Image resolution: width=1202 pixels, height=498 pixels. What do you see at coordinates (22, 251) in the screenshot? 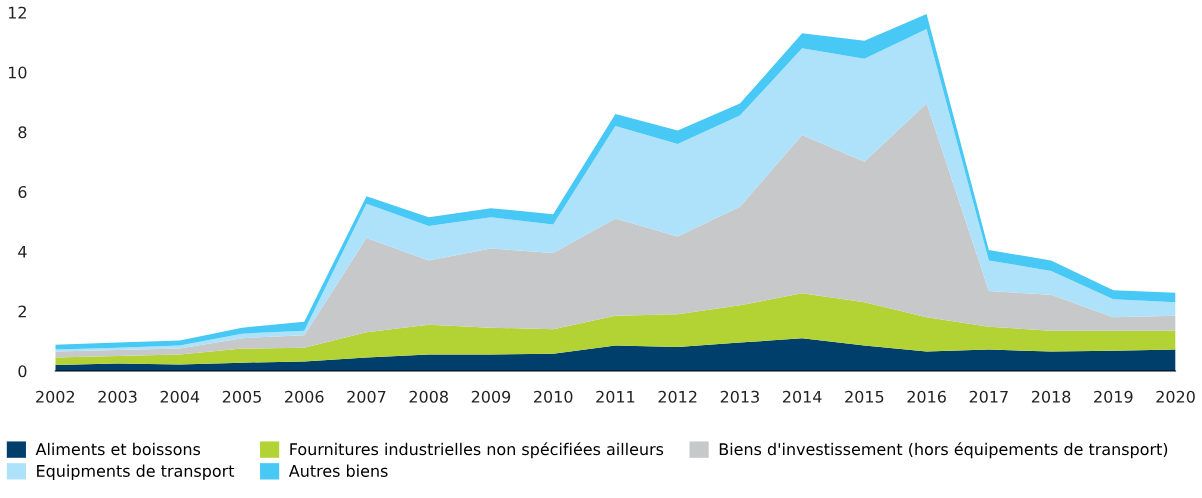
I see `y-tick-label: 4` at bounding box center [22, 251].